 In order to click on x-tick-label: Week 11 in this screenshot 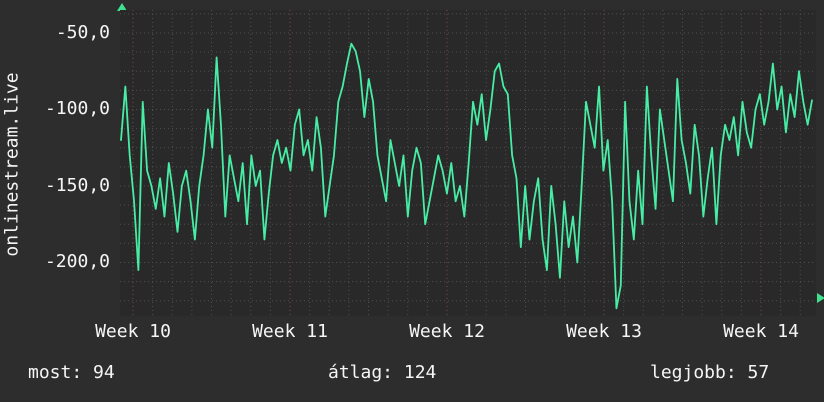, I will do `click(290, 331)`.